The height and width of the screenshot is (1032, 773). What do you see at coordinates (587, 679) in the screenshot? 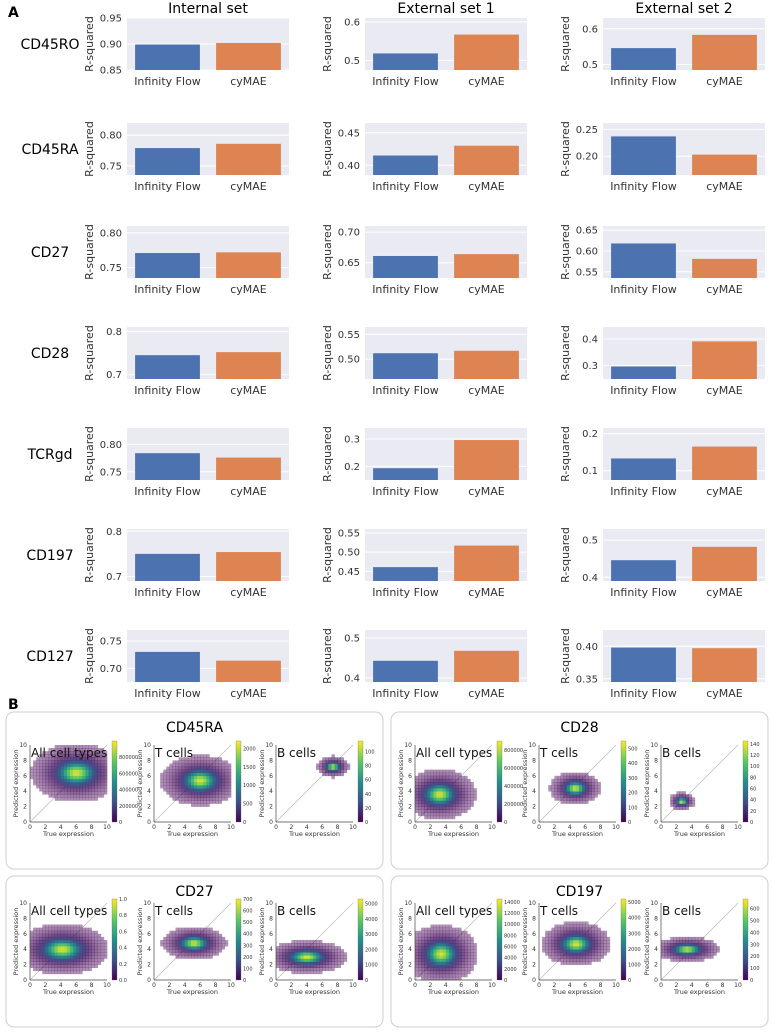
I see `y-tick-label: 0.35` at bounding box center [587, 679].